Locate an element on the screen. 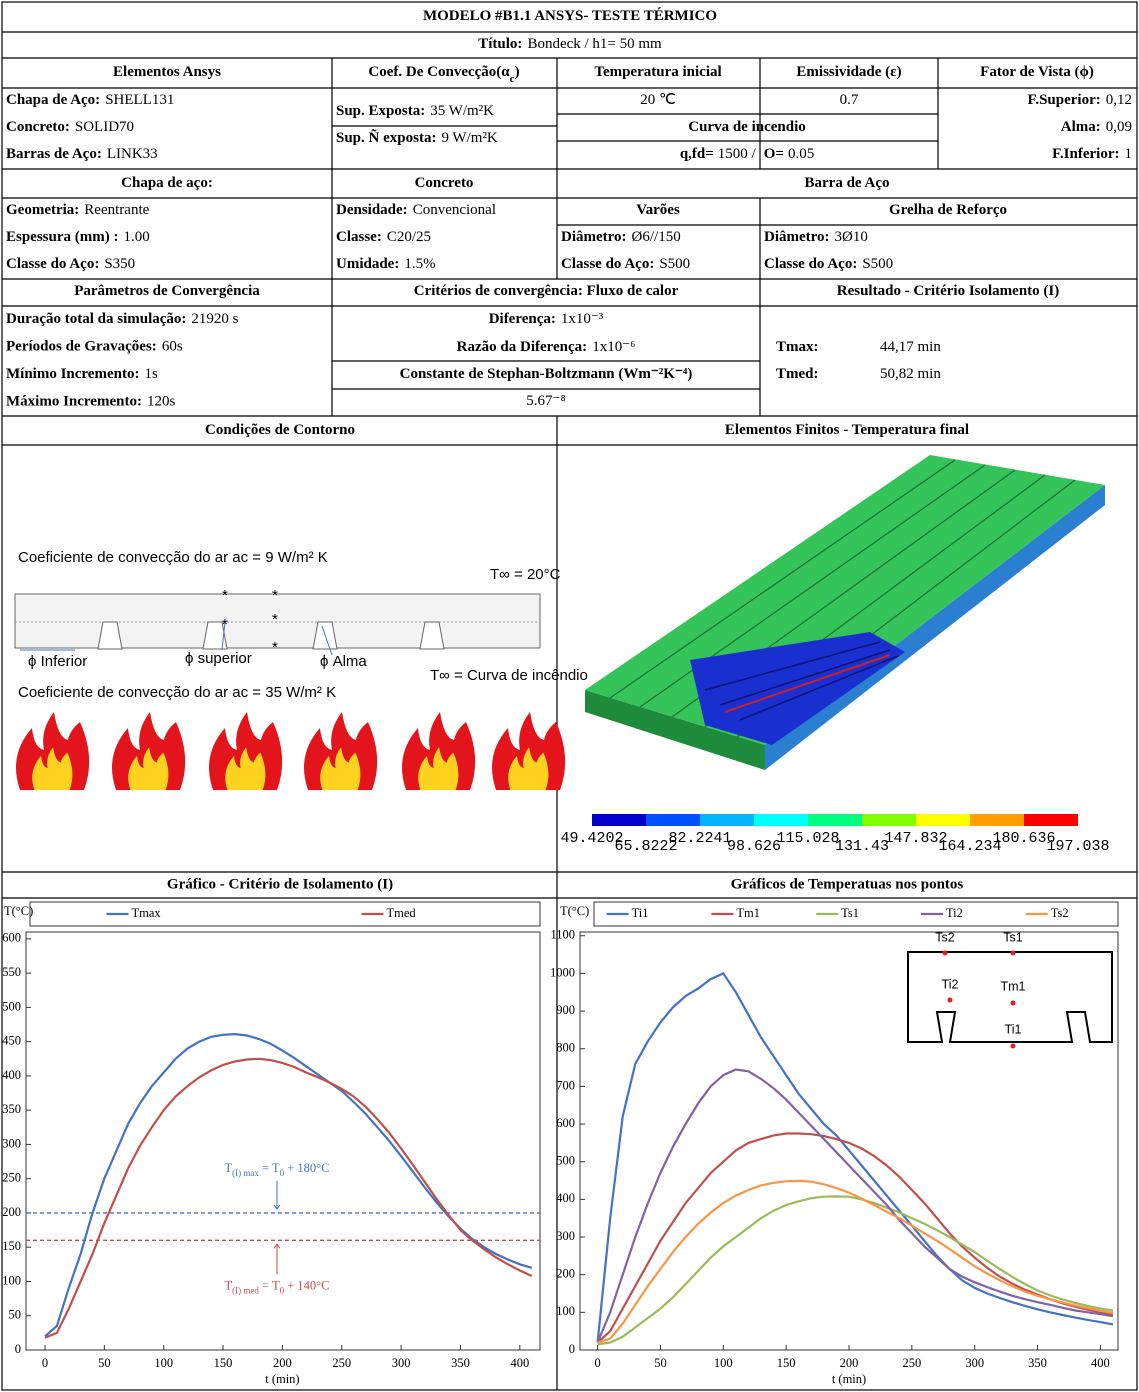  result-value: 44,17 min is located at coordinates (910, 347).